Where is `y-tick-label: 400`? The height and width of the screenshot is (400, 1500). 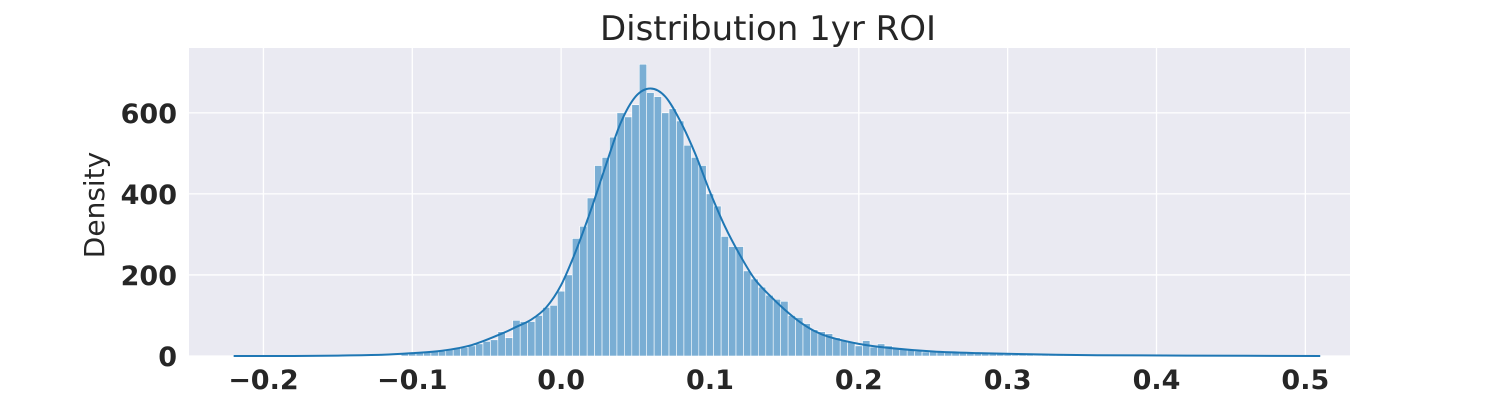 y-tick-label: 400 is located at coordinates (149, 195).